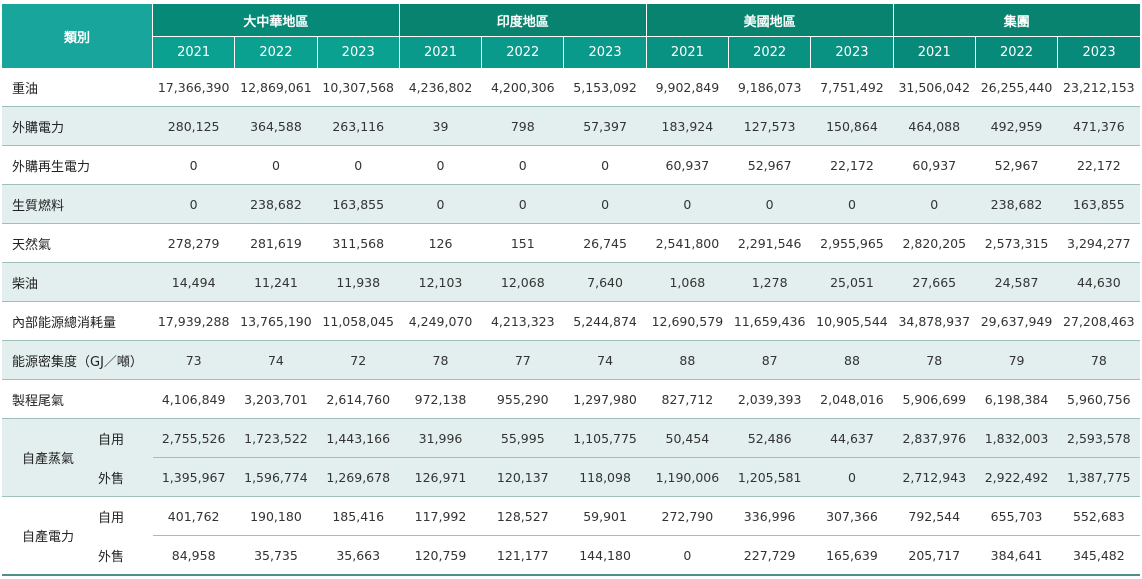  I want to click on table-cell: 50,454, so click(687, 438).